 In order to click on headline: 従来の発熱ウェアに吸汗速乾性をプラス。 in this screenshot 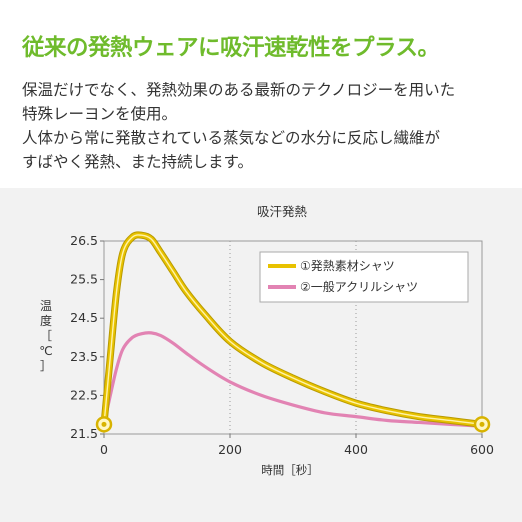, I will do `click(231, 48)`.